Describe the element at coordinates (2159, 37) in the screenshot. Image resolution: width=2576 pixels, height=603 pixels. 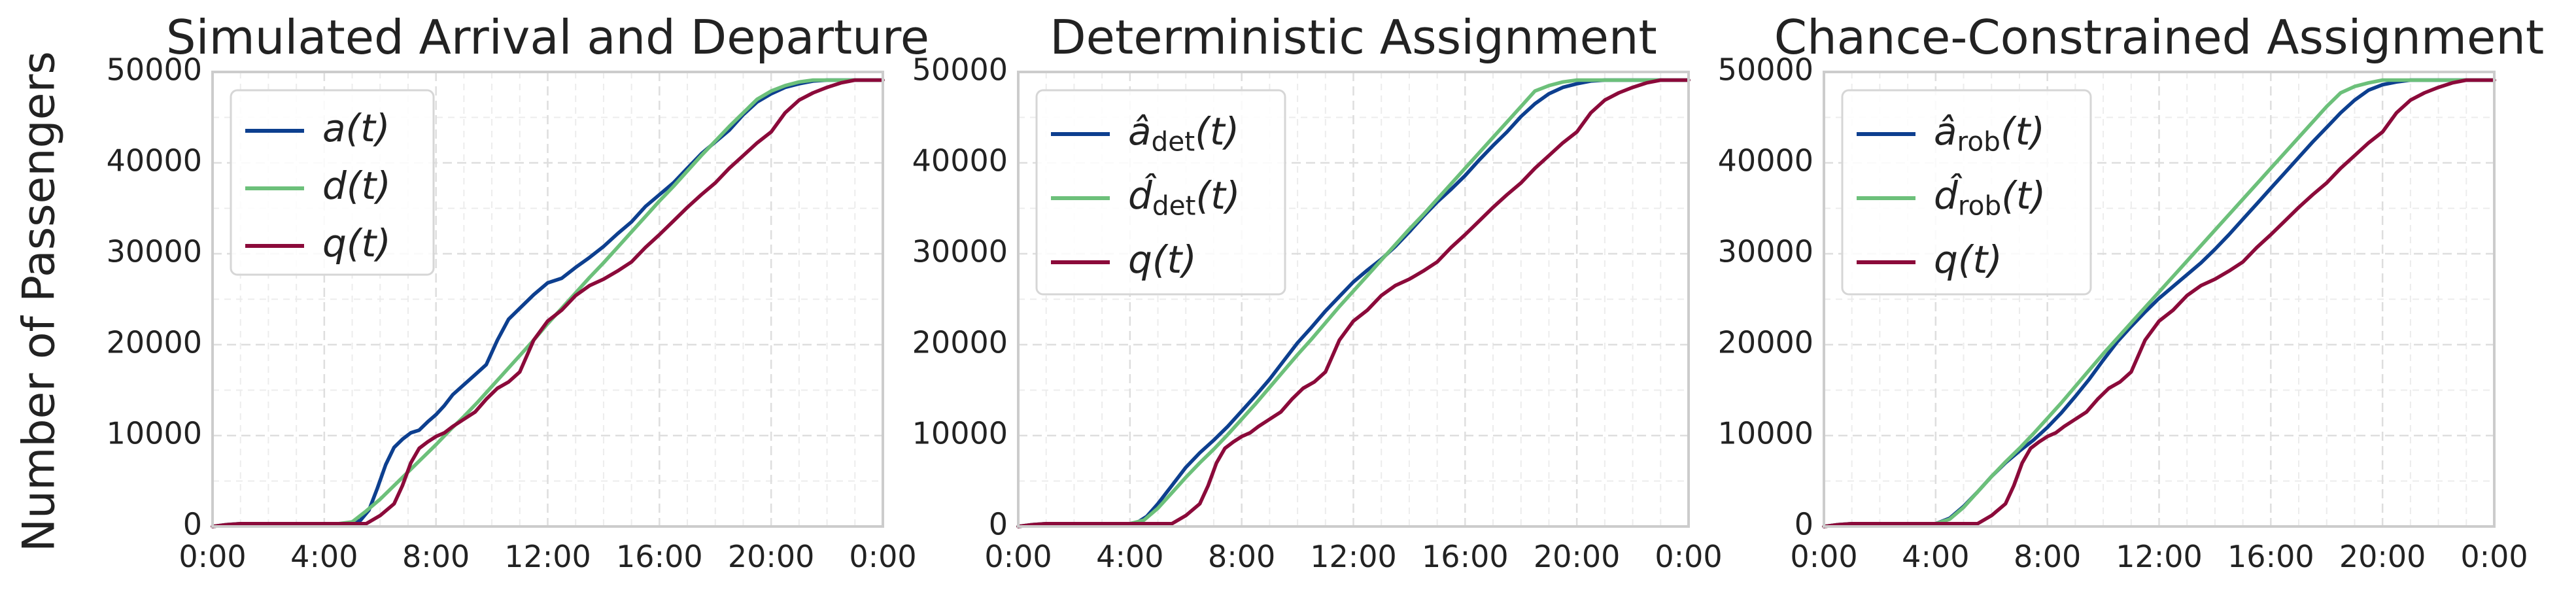
I see `chart-title: Chance-Constrained Assignment` at that location.